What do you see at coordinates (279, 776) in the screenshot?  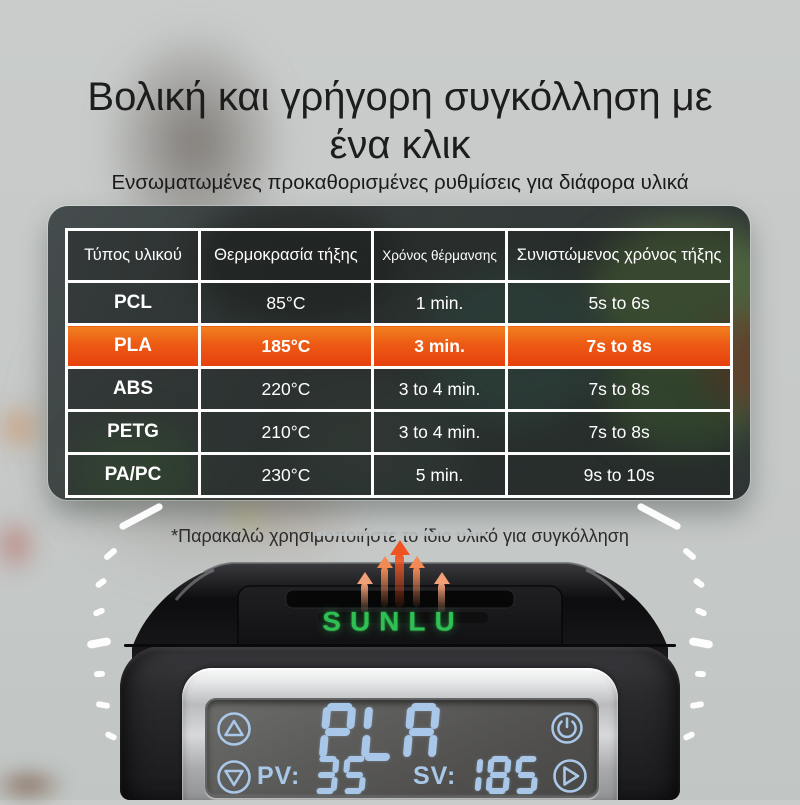 I see `pv-label: PV:` at bounding box center [279, 776].